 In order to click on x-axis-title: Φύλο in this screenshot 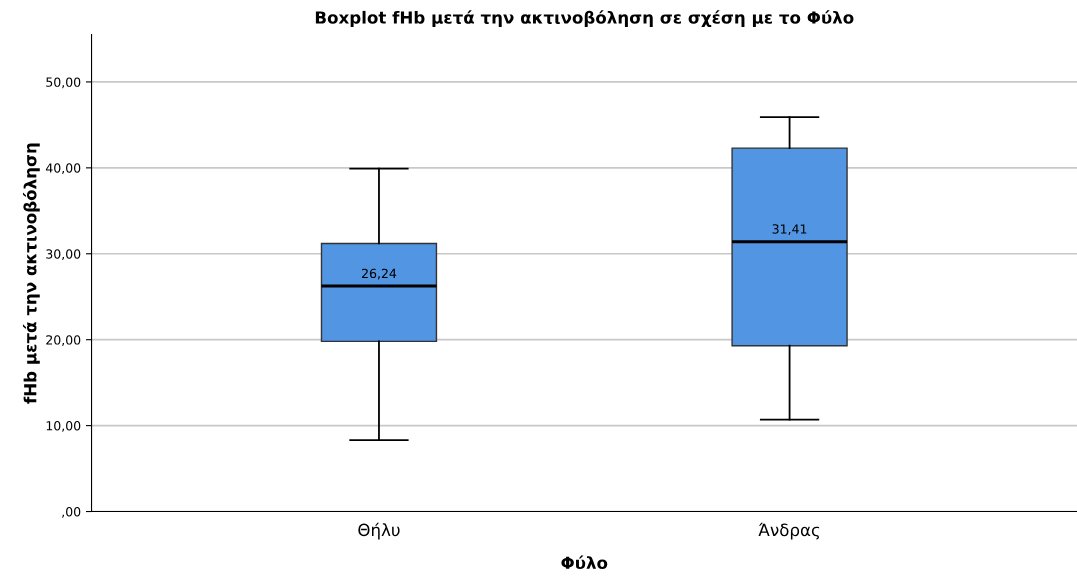, I will do `click(584, 562)`.